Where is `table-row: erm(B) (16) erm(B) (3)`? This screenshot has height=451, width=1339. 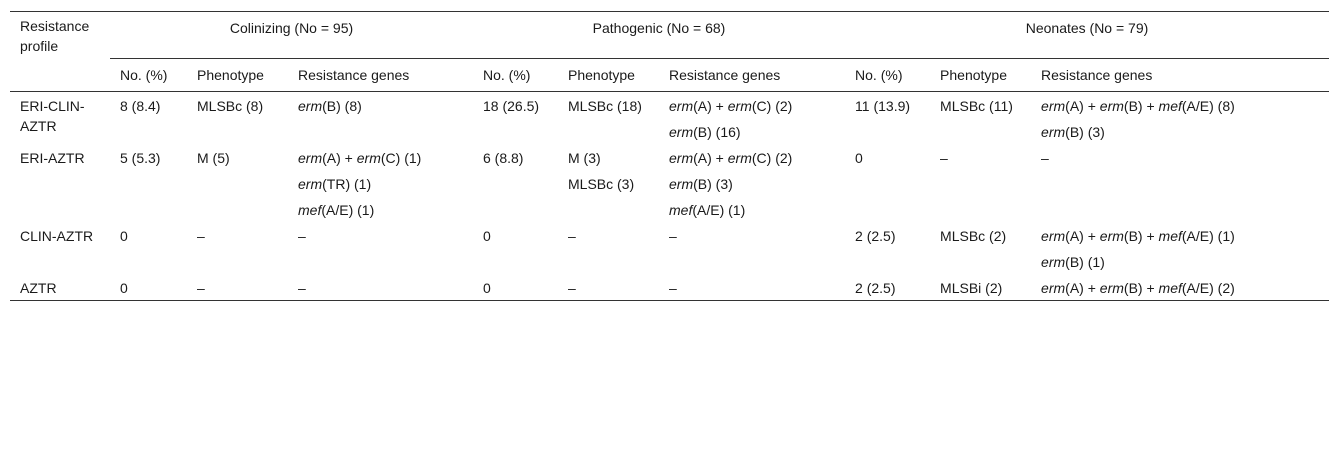 table-row: erm(B) (16) erm(B) (3) is located at coordinates (669, 131).